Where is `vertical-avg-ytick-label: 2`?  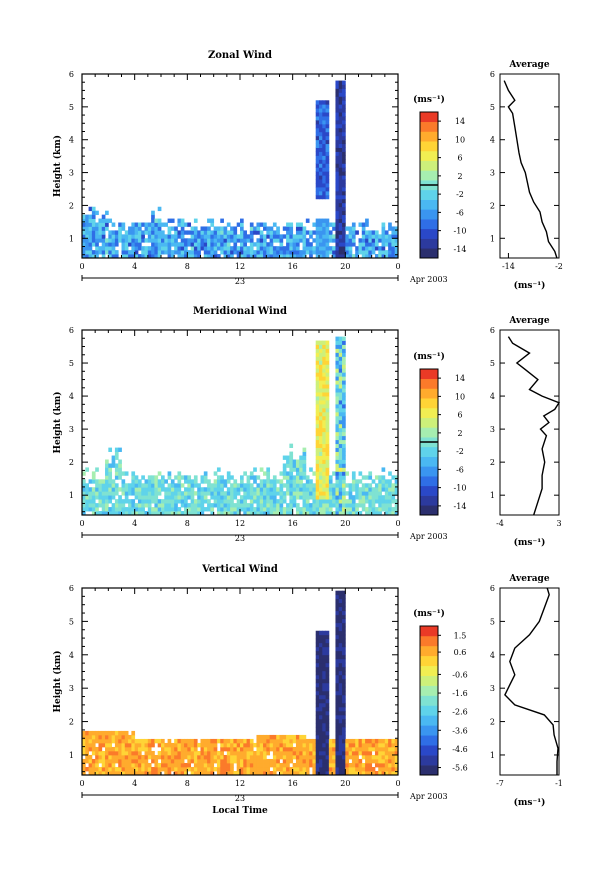 vertical-avg-ytick-label: 2 is located at coordinates (492, 722).